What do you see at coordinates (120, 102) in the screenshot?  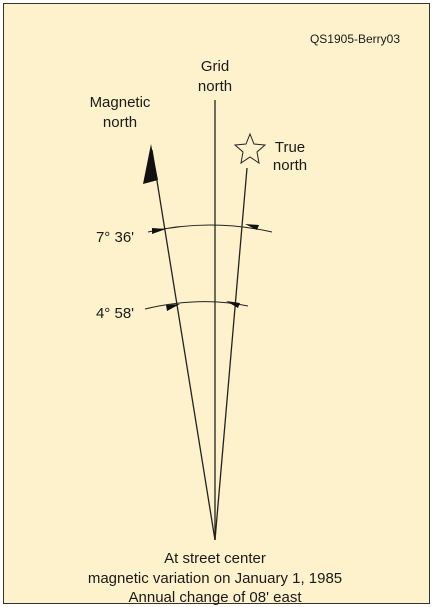 I see `magnetic-label: Magnetic` at bounding box center [120, 102].